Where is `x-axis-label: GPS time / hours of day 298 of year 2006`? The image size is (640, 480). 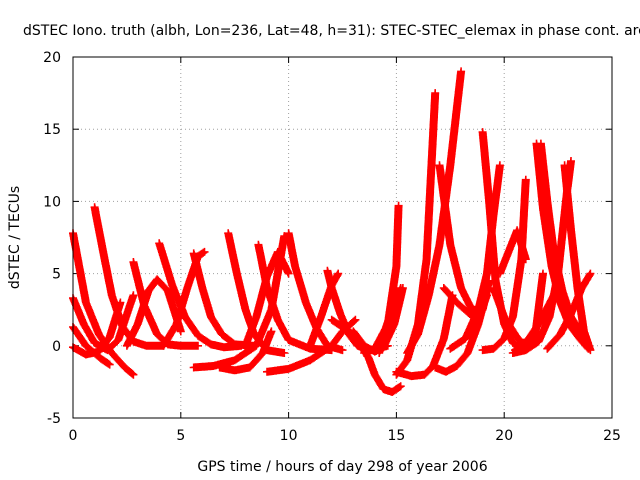
x-axis-label: GPS time / hours of day 298 of year 2006 is located at coordinates (342, 467).